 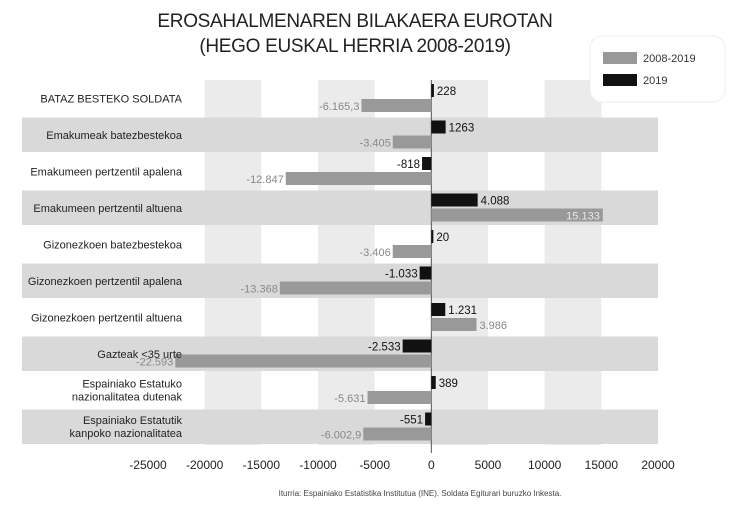 I want to click on value-label-2008-2019: -3.405, so click(x=375, y=144).